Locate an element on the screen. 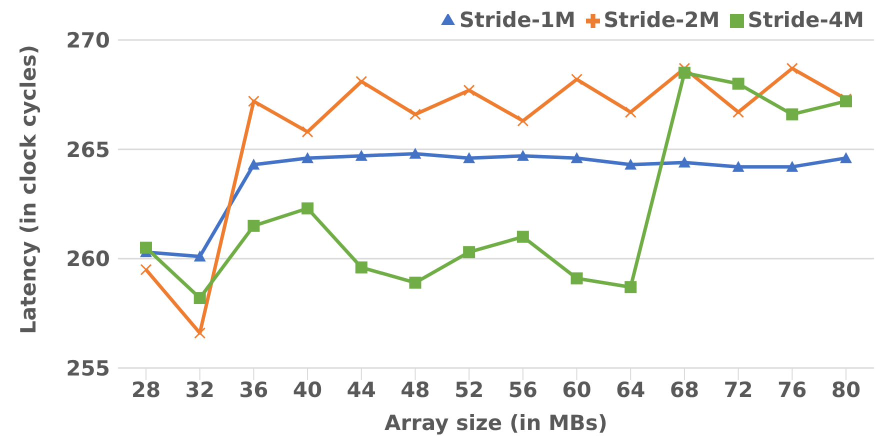 Image resolution: width=888 pixels, height=448 pixels. y-tick-label: 270 is located at coordinates (88, 40).